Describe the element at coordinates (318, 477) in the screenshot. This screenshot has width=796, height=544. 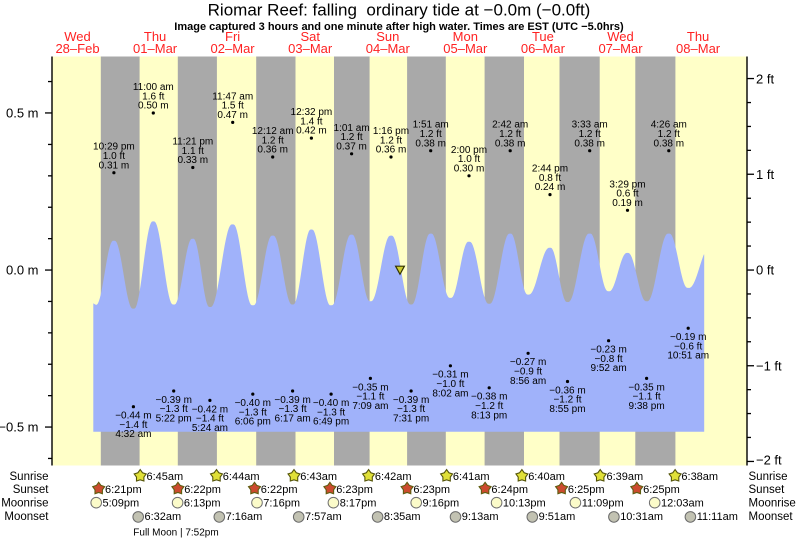
I see `svg-text: 6:43am` at that location.